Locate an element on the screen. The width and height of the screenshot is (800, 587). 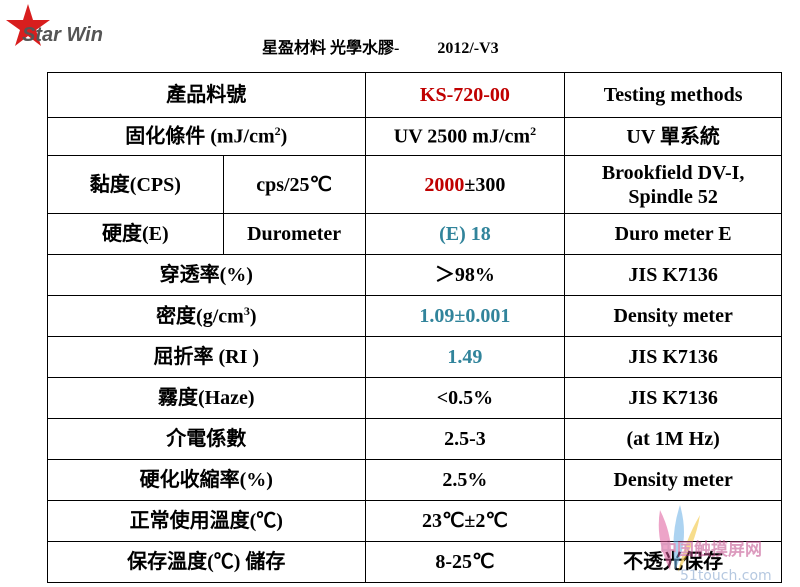
cell is located at coordinates (673, 521).